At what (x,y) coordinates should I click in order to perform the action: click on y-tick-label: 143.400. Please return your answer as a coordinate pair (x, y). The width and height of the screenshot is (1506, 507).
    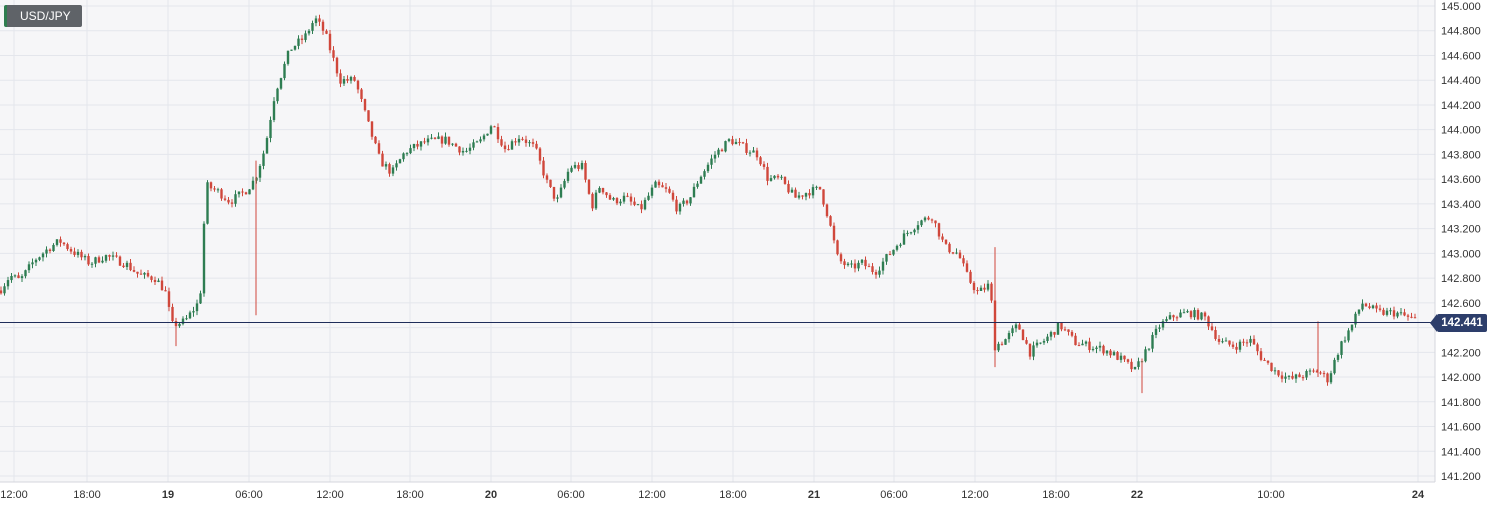
    Looking at the image, I should click on (1461, 205).